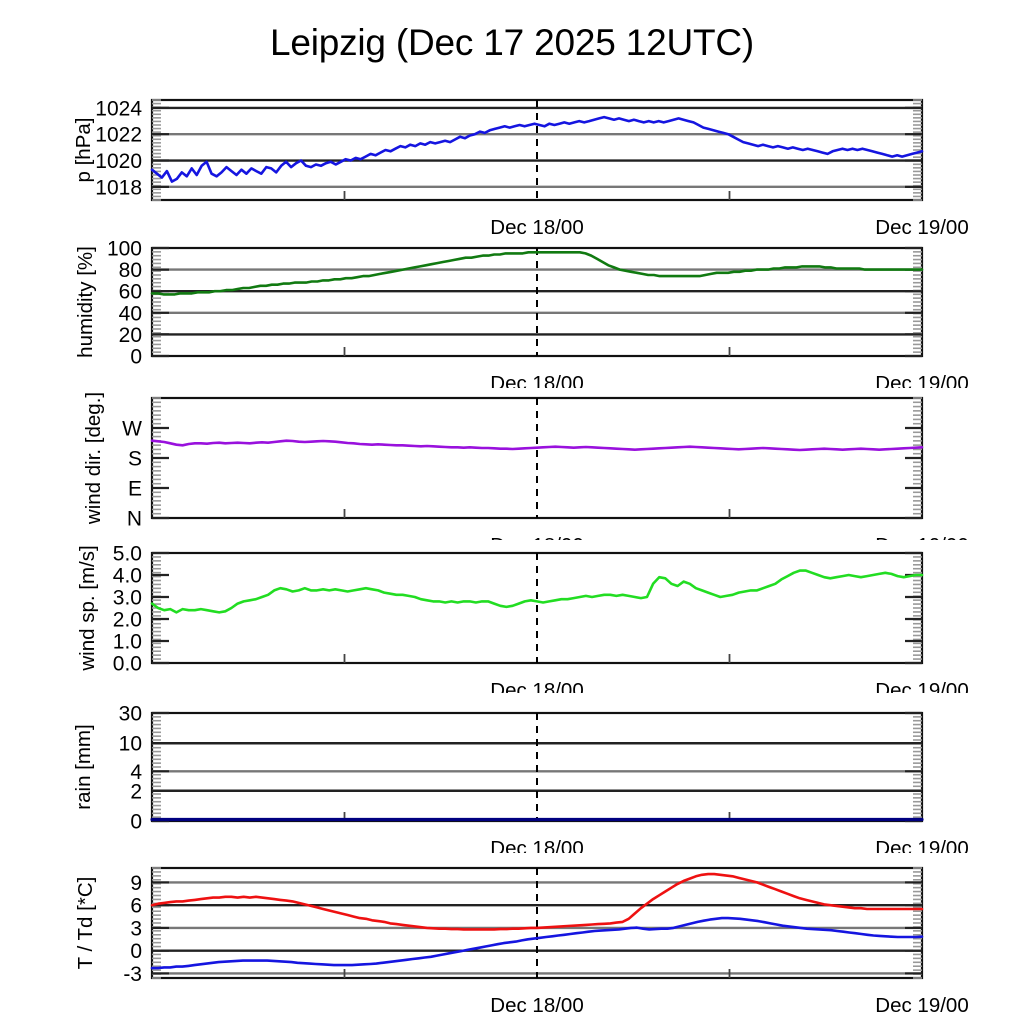  What do you see at coordinates (136, 928) in the screenshot?
I see `y-tick-label: 3` at bounding box center [136, 928].